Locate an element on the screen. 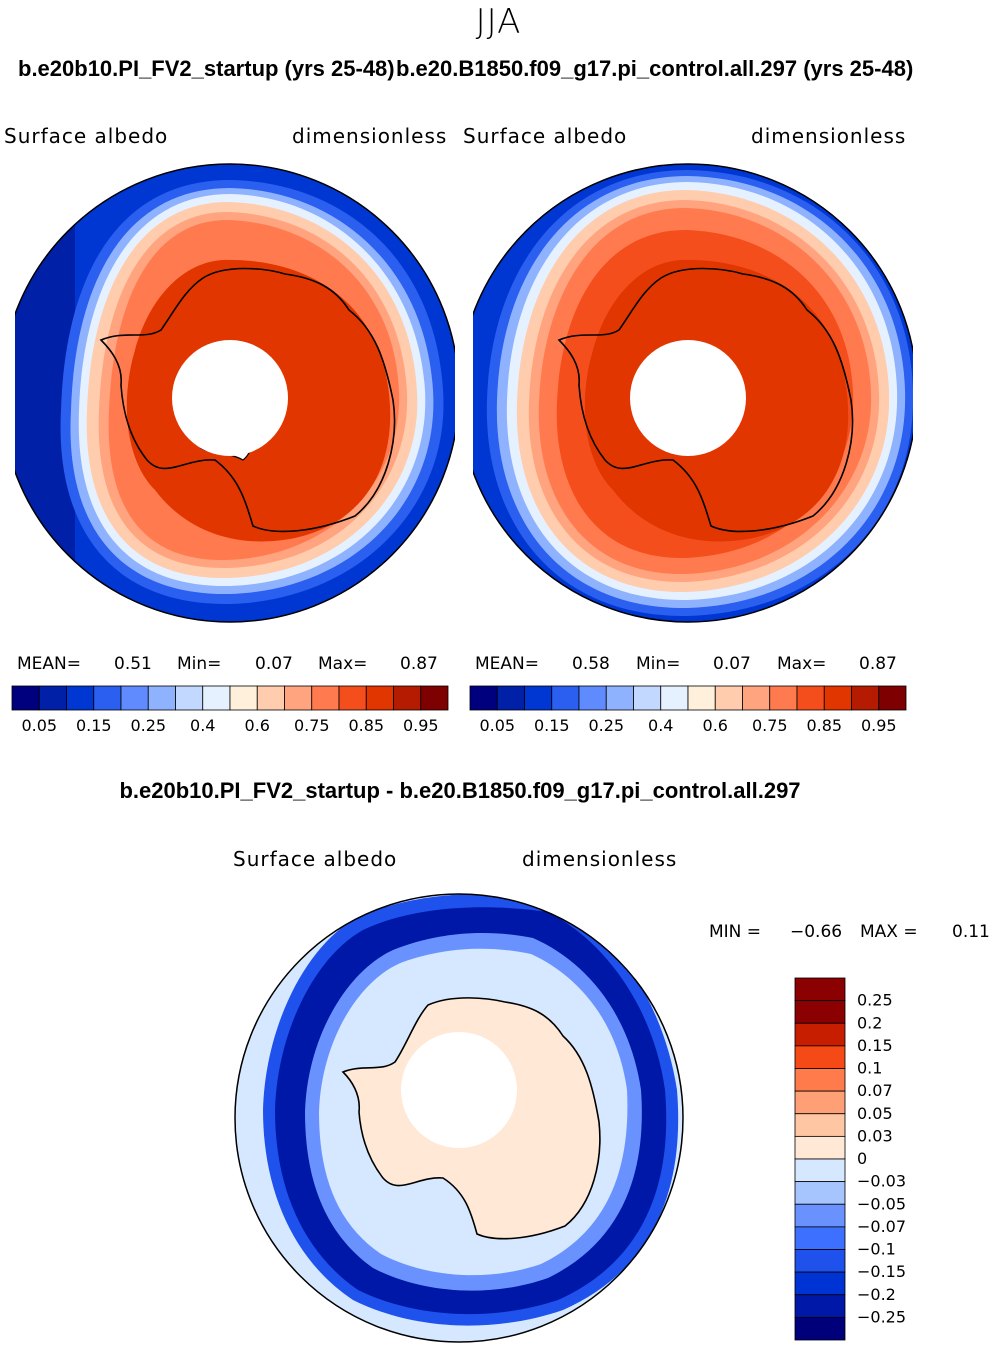 The width and height of the screenshot is (997, 1351). left-colorbar-tick-label: 0.4 is located at coordinates (202, 725).